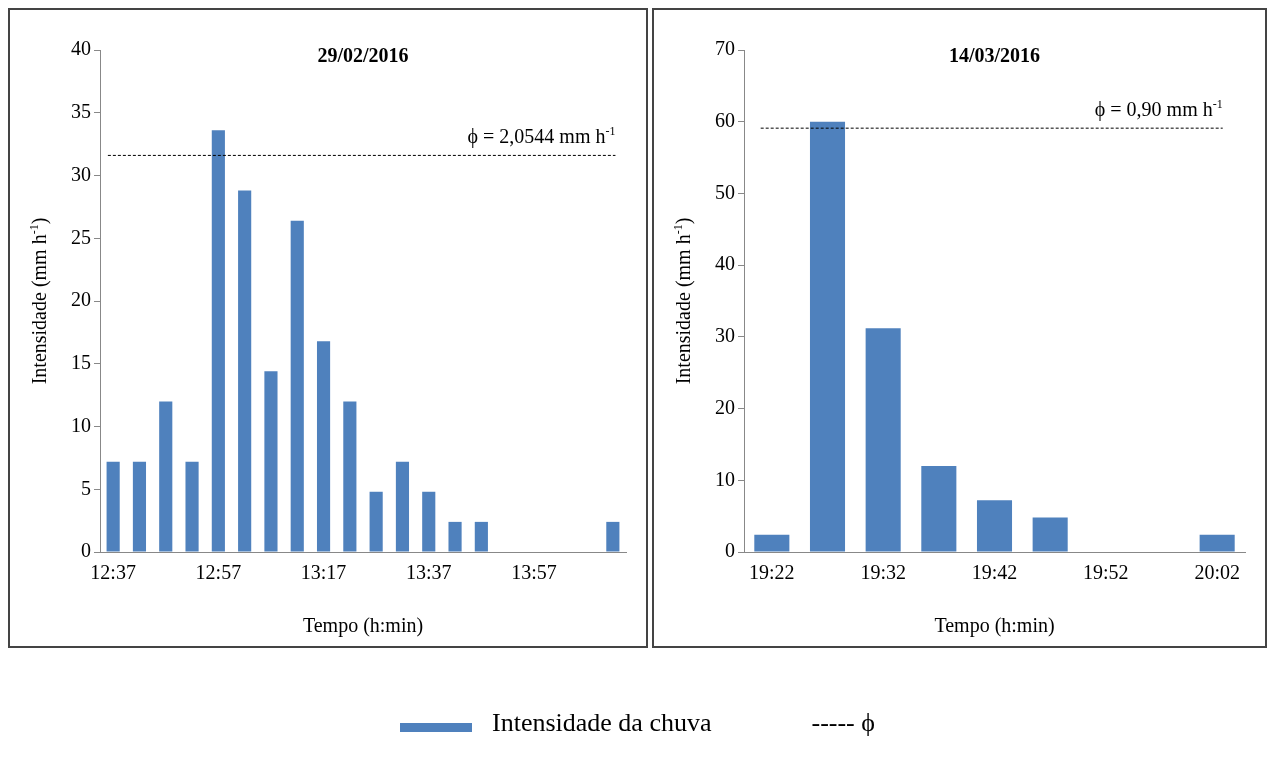 This screenshot has height=779, width=1275. What do you see at coordinates (883, 572) in the screenshot?
I see `x-tick-label: 19:32` at bounding box center [883, 572].